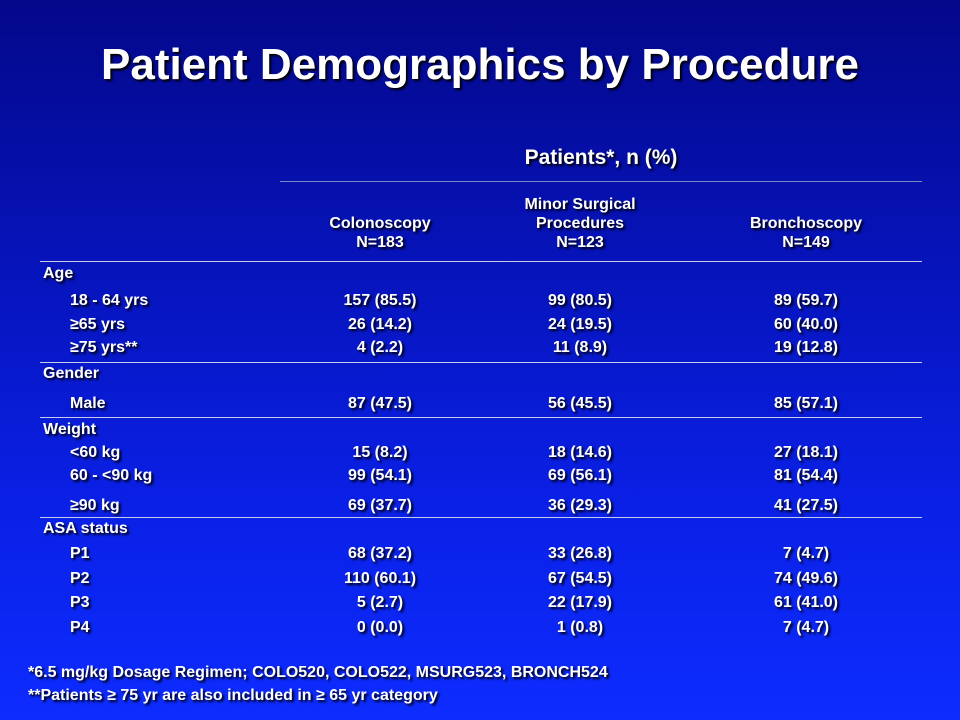 The height and width of the screenshot is (720, 960). Describe the element at coordinates (580, 214) in the screenshot. I see `column-name: Minor Surgical Procedures` at that location.